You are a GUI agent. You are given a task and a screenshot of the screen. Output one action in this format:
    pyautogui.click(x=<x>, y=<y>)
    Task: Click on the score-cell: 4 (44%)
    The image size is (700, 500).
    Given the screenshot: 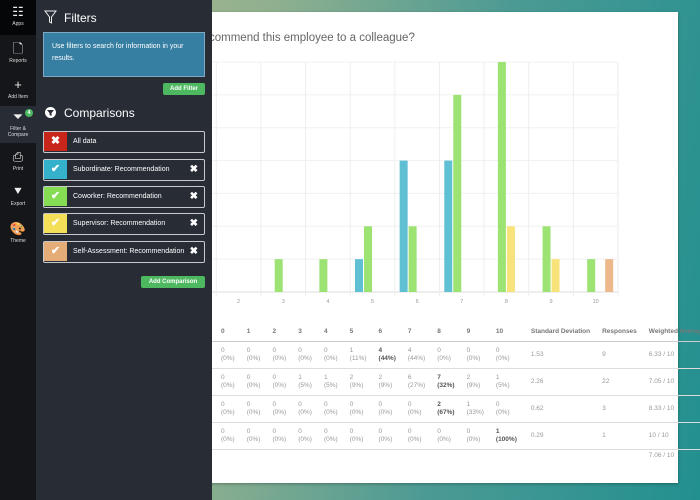 What is the action you would take?
    pyautogui.click(x=381, y=355)
    